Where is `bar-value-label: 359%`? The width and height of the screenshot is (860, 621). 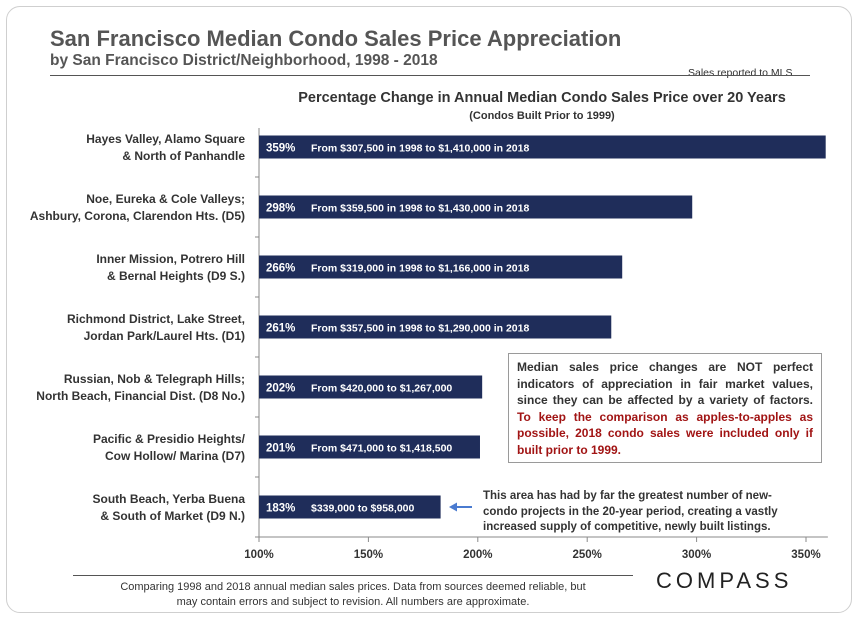
bar-value-label: 359% is located at coordinates (280, 149).